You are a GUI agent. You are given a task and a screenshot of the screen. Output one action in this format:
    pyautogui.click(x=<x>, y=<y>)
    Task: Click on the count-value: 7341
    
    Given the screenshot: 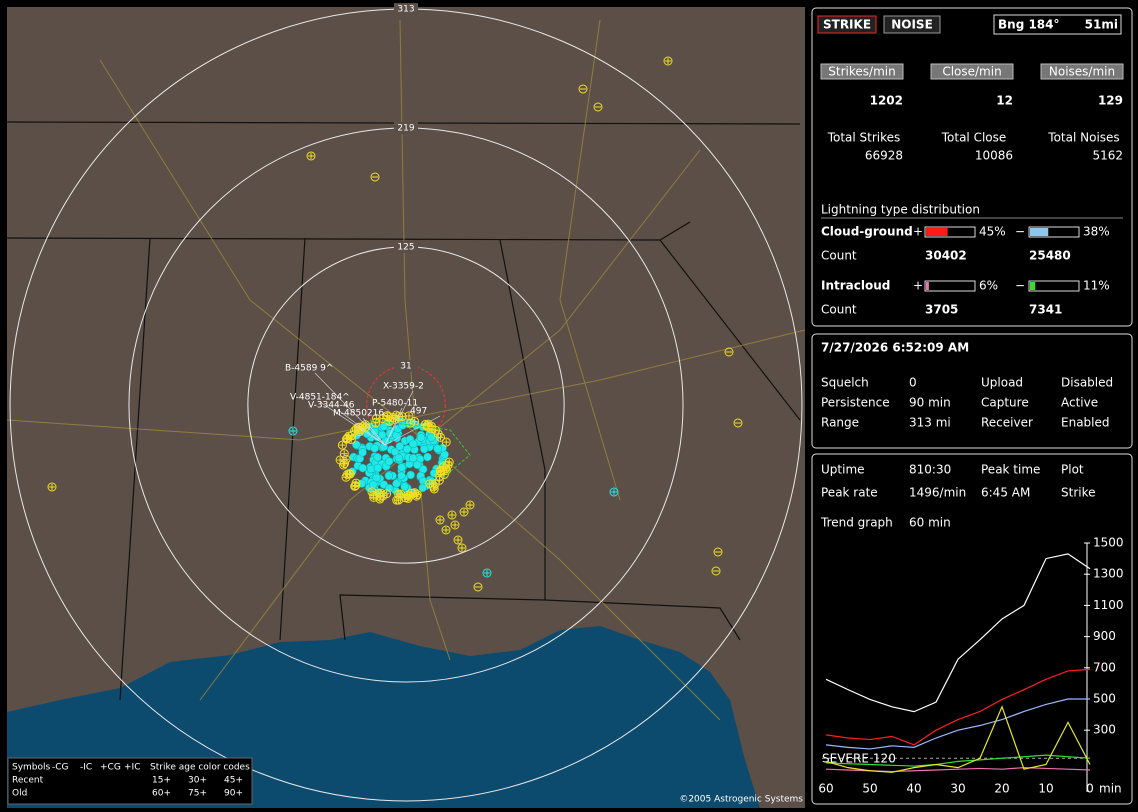 What is the action you would take?
    pyautogui.click(x=1045, y=310)
    